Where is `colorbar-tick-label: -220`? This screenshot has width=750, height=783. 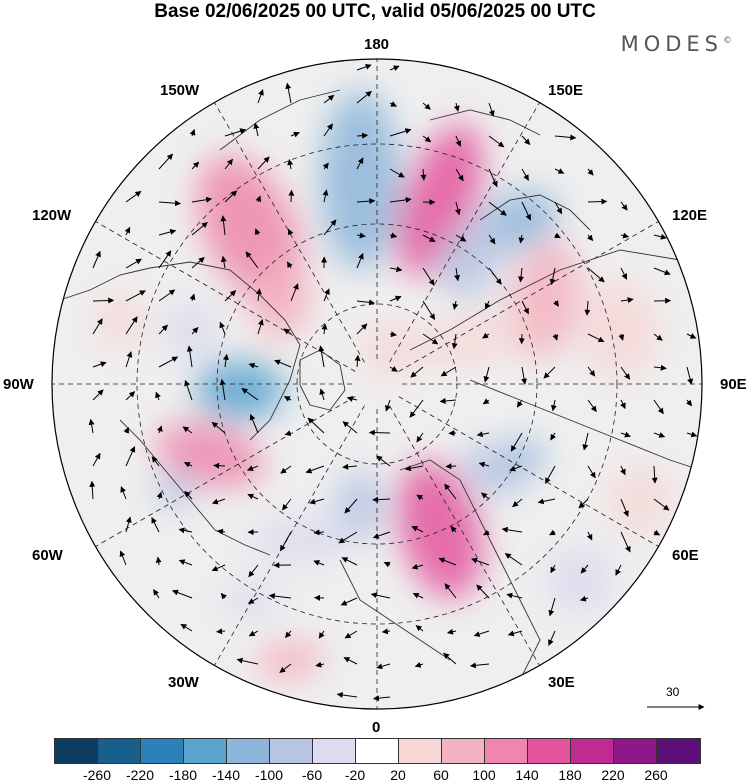 colorbar-tick-label: -220 is located at coordinates (140, 775).